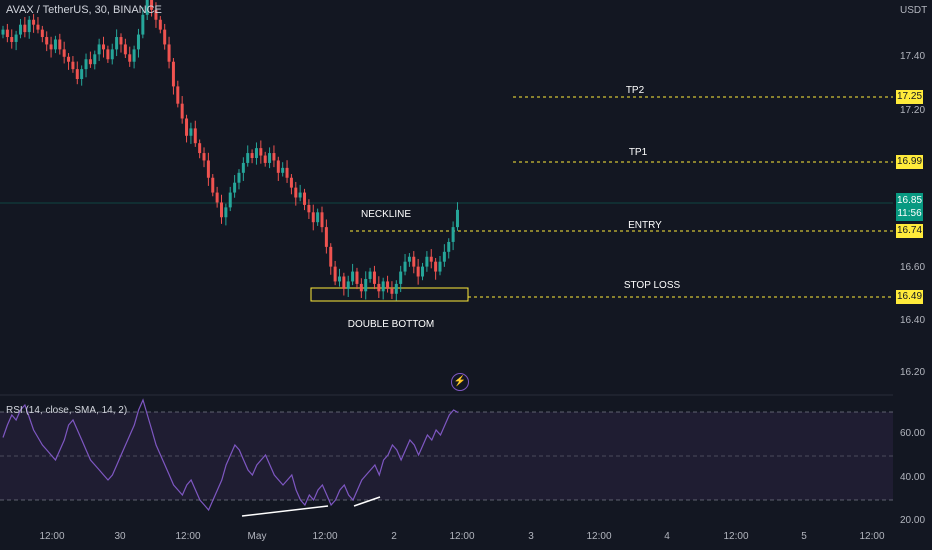 The width and height of the screenshot is (932, 550). I want to click on last-price-value: 16.85, so click(909, 200).